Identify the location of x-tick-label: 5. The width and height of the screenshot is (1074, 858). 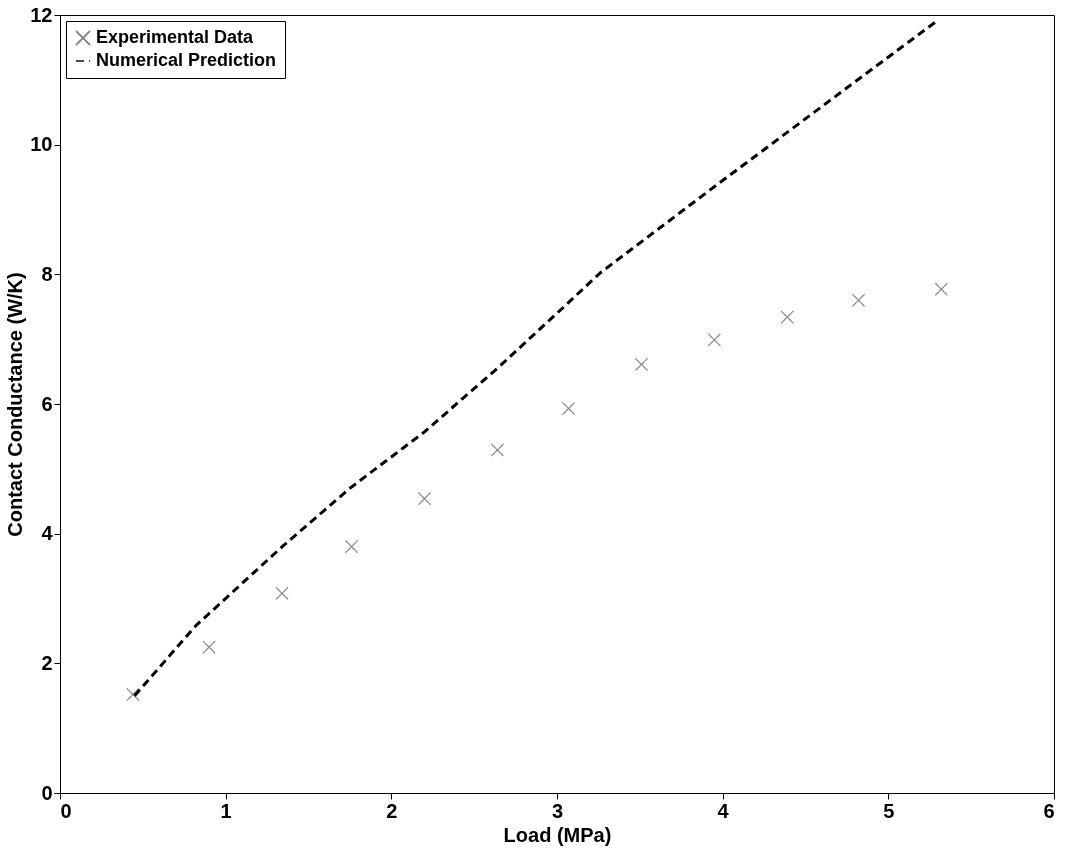
(889, 810).